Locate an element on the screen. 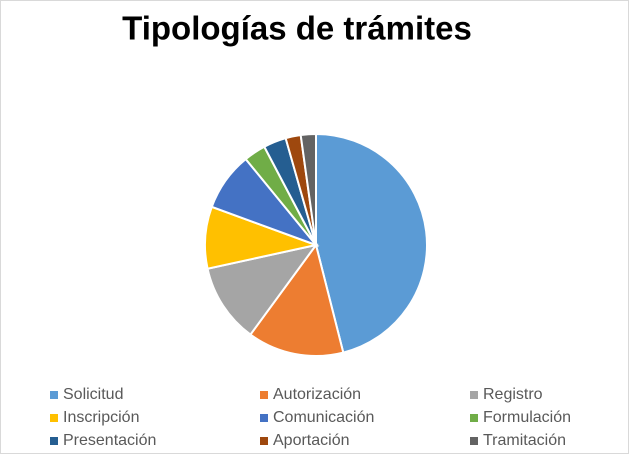 This screenshot has width=629, height=454. legend-label: Tramitación is located at coordinates (524, 440).